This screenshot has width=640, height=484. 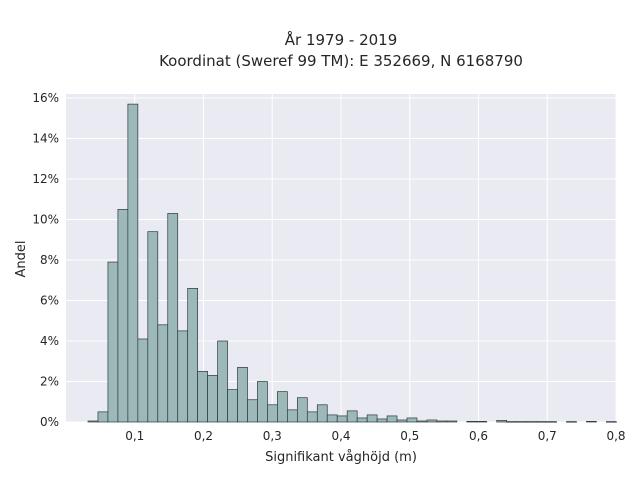 What do you see at coordinates (478, 436) in the screenshot?
I see `x-tick-label: 0,6` at bounding box center [478, 436].